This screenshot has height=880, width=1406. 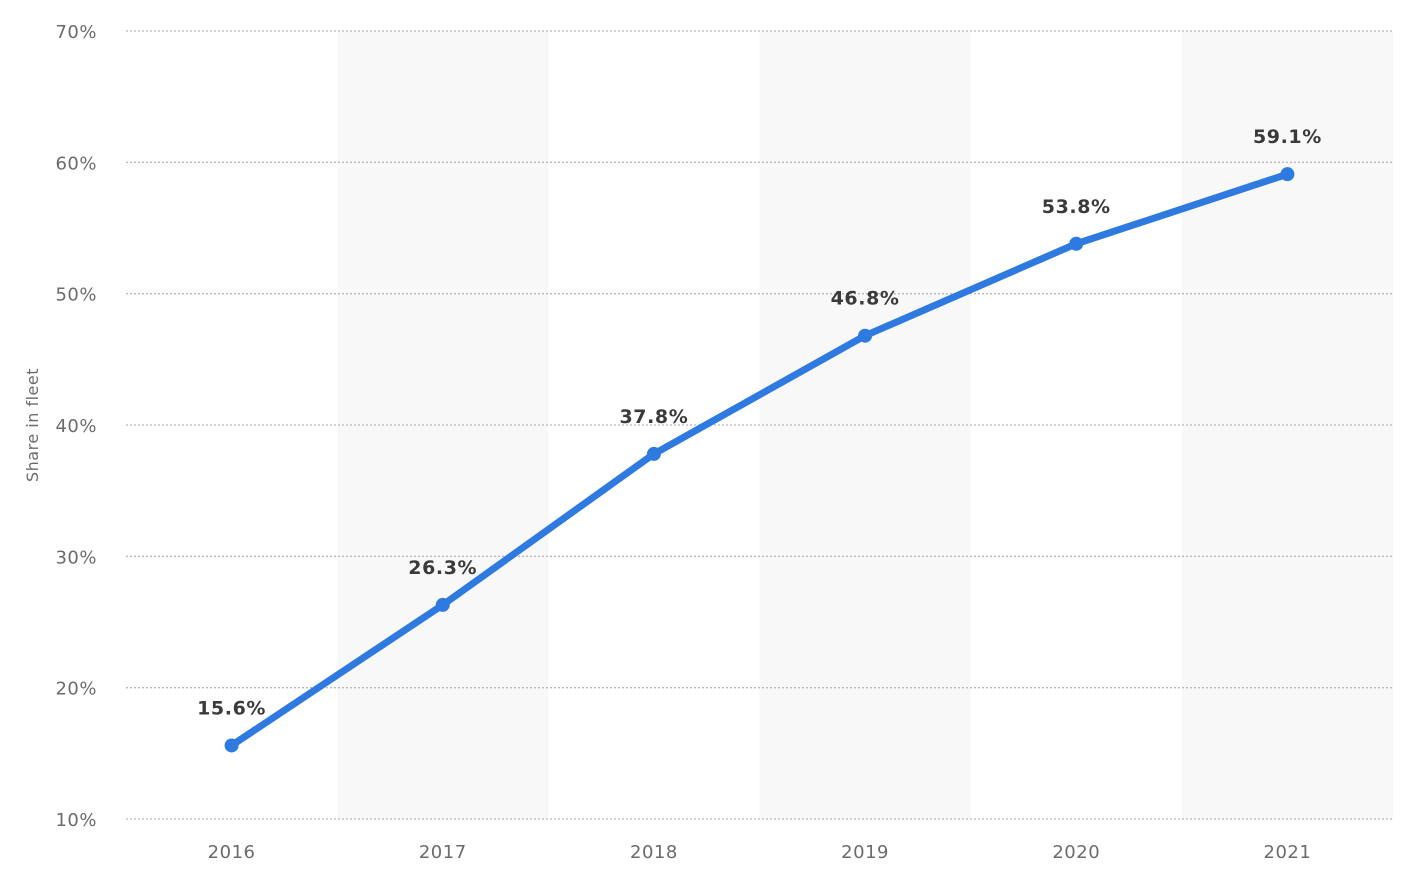 What do you see at coordinates (442, 604) in the screenshot?
I see `data-point-2017` at bounding box center [442, 604].